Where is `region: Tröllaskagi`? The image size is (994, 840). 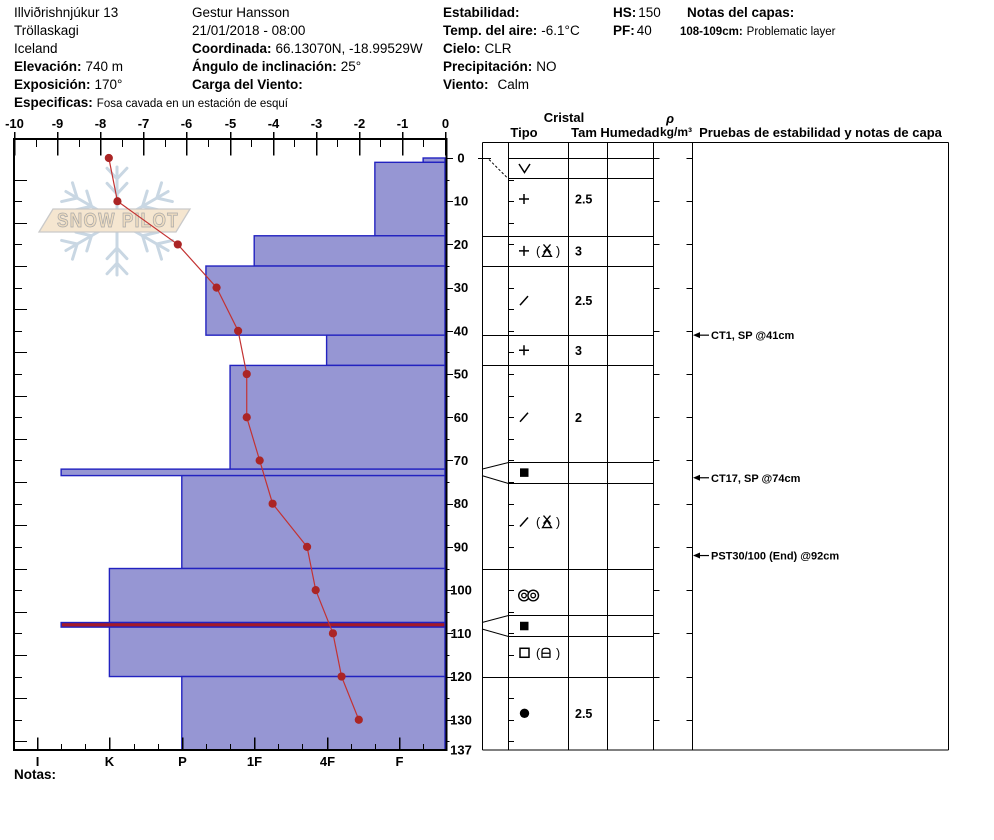
region: Tröllaskagi is located at coordinates (46, 30).